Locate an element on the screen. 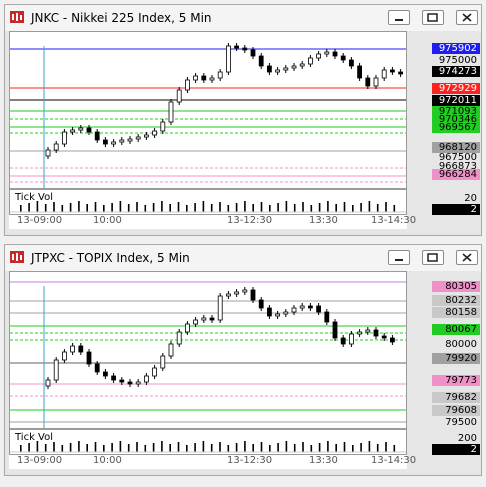 This screenshot has height=487, width=486. price-label: 966873 is located at coordinates (457, 166).